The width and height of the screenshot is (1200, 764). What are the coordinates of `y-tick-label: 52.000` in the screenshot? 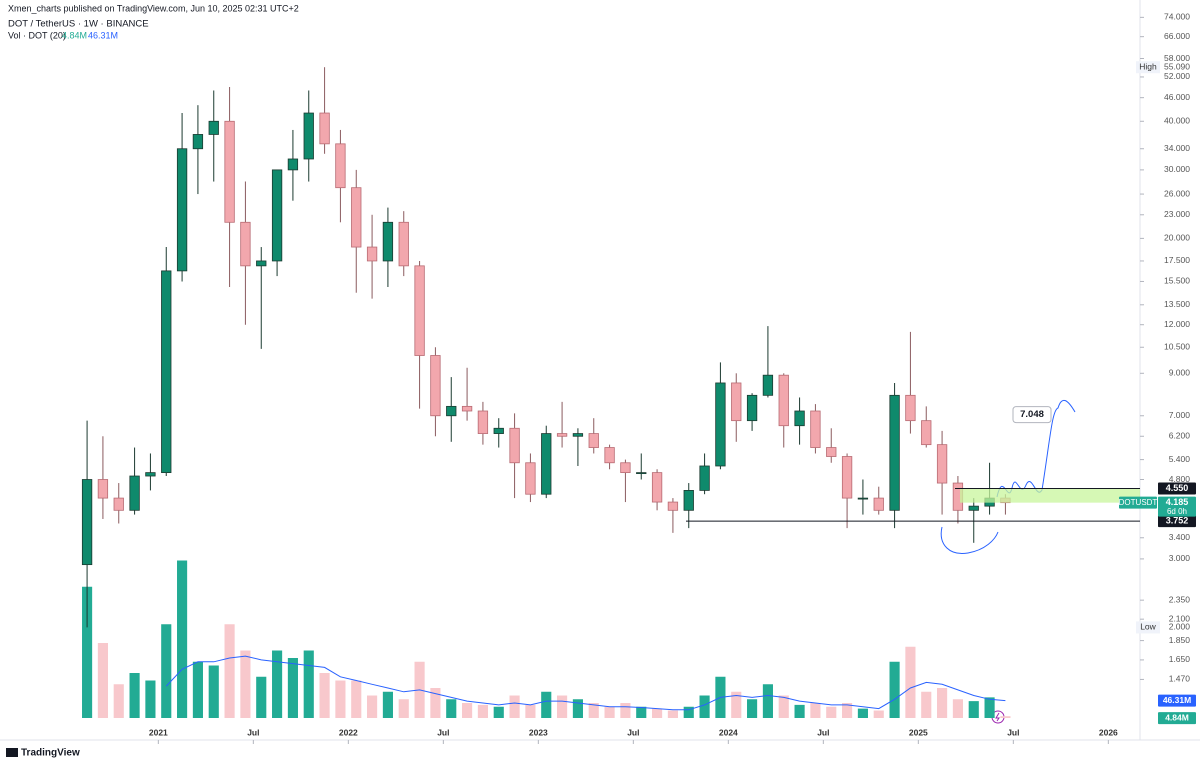 It's located at (1177, 76).